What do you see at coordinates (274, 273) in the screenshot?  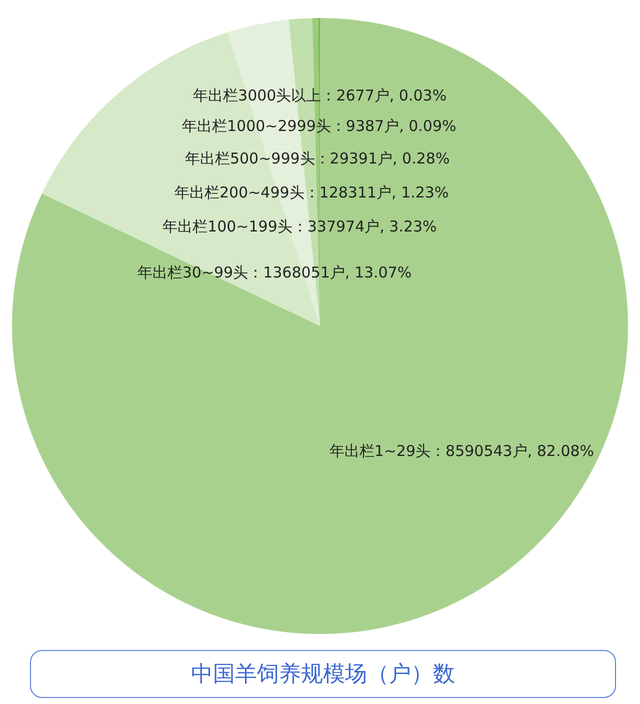 I see `slice-label: 年出栏30~99头：1368051户, 13.07%` at bounding box center [274, 273].